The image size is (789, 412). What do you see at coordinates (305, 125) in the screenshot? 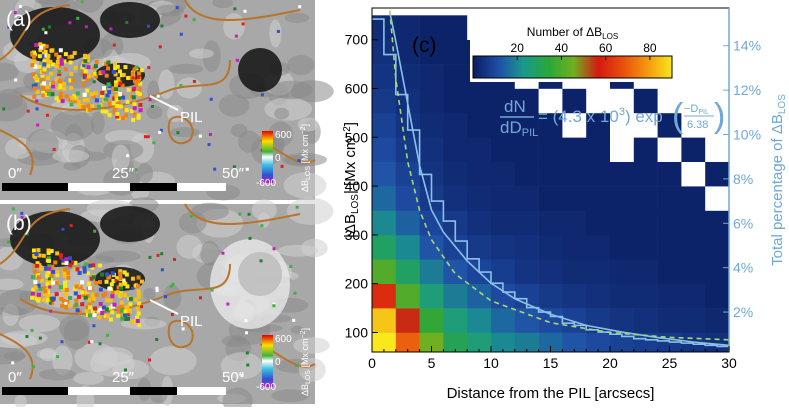
I see `text-part: ]` at bounding box center [305, 125].